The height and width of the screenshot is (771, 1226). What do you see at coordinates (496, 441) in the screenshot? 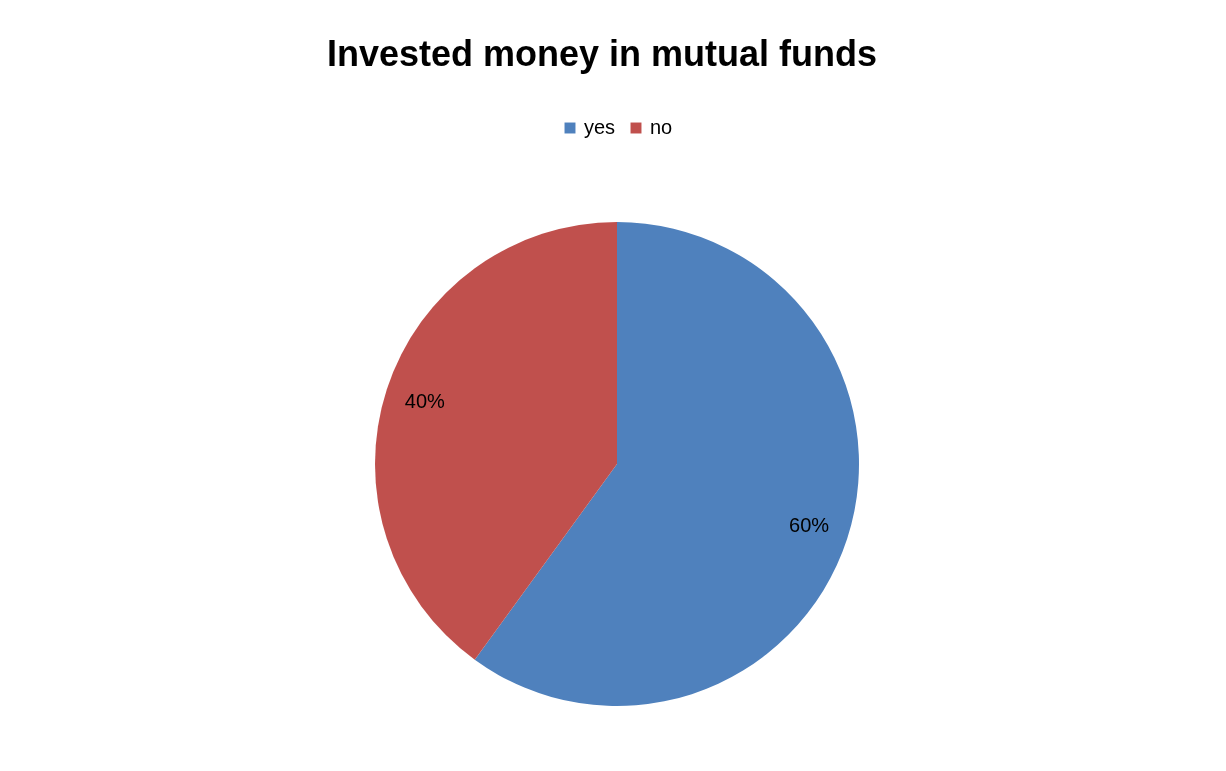
I see `pie-slice` at bounding box center [496, 441].